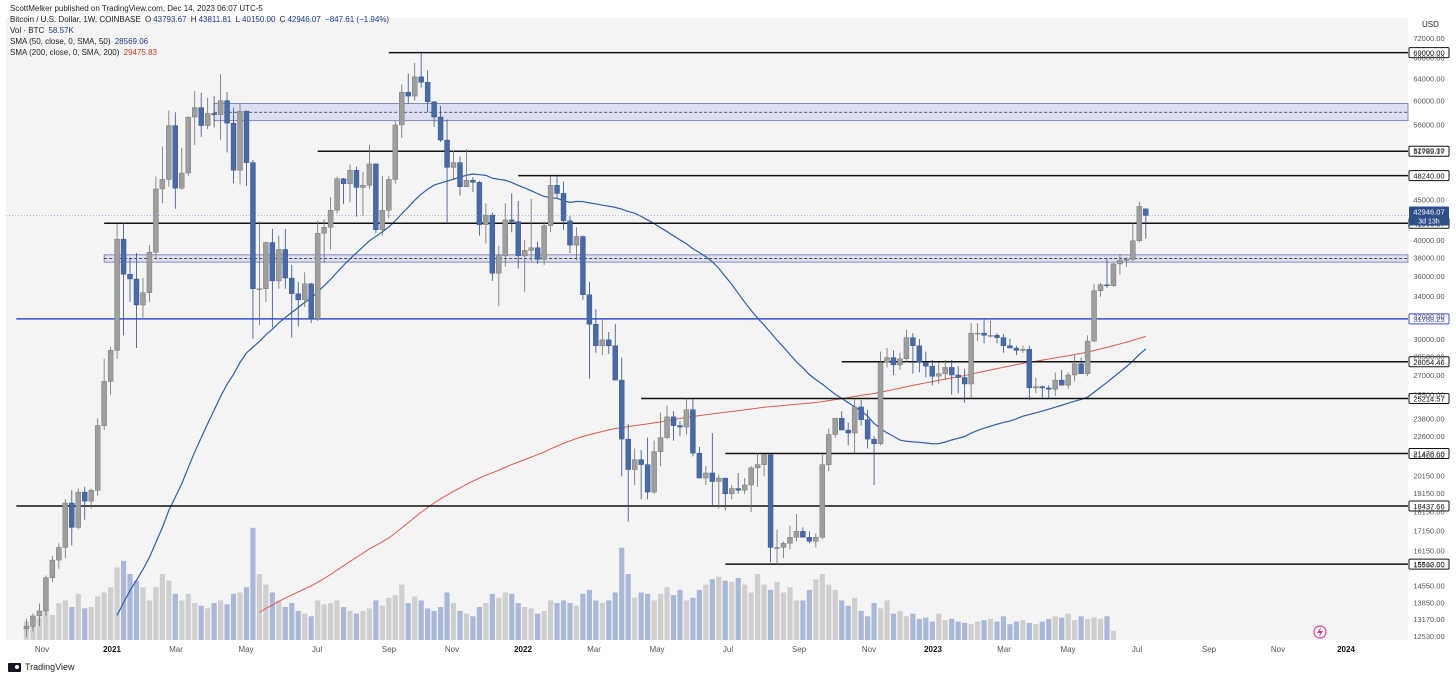 Image resolution: width=1456 pixels, height=678 pixels. I want to click on y-tick-label: 14550.00, so click(1428, 586).